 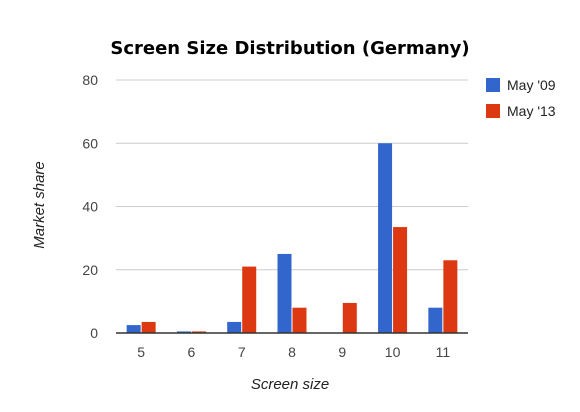 What do you see at coordinates (290, 384) in the screenshot?
I see `x-axis-title: Screen size` at bounding box center [290, 384].